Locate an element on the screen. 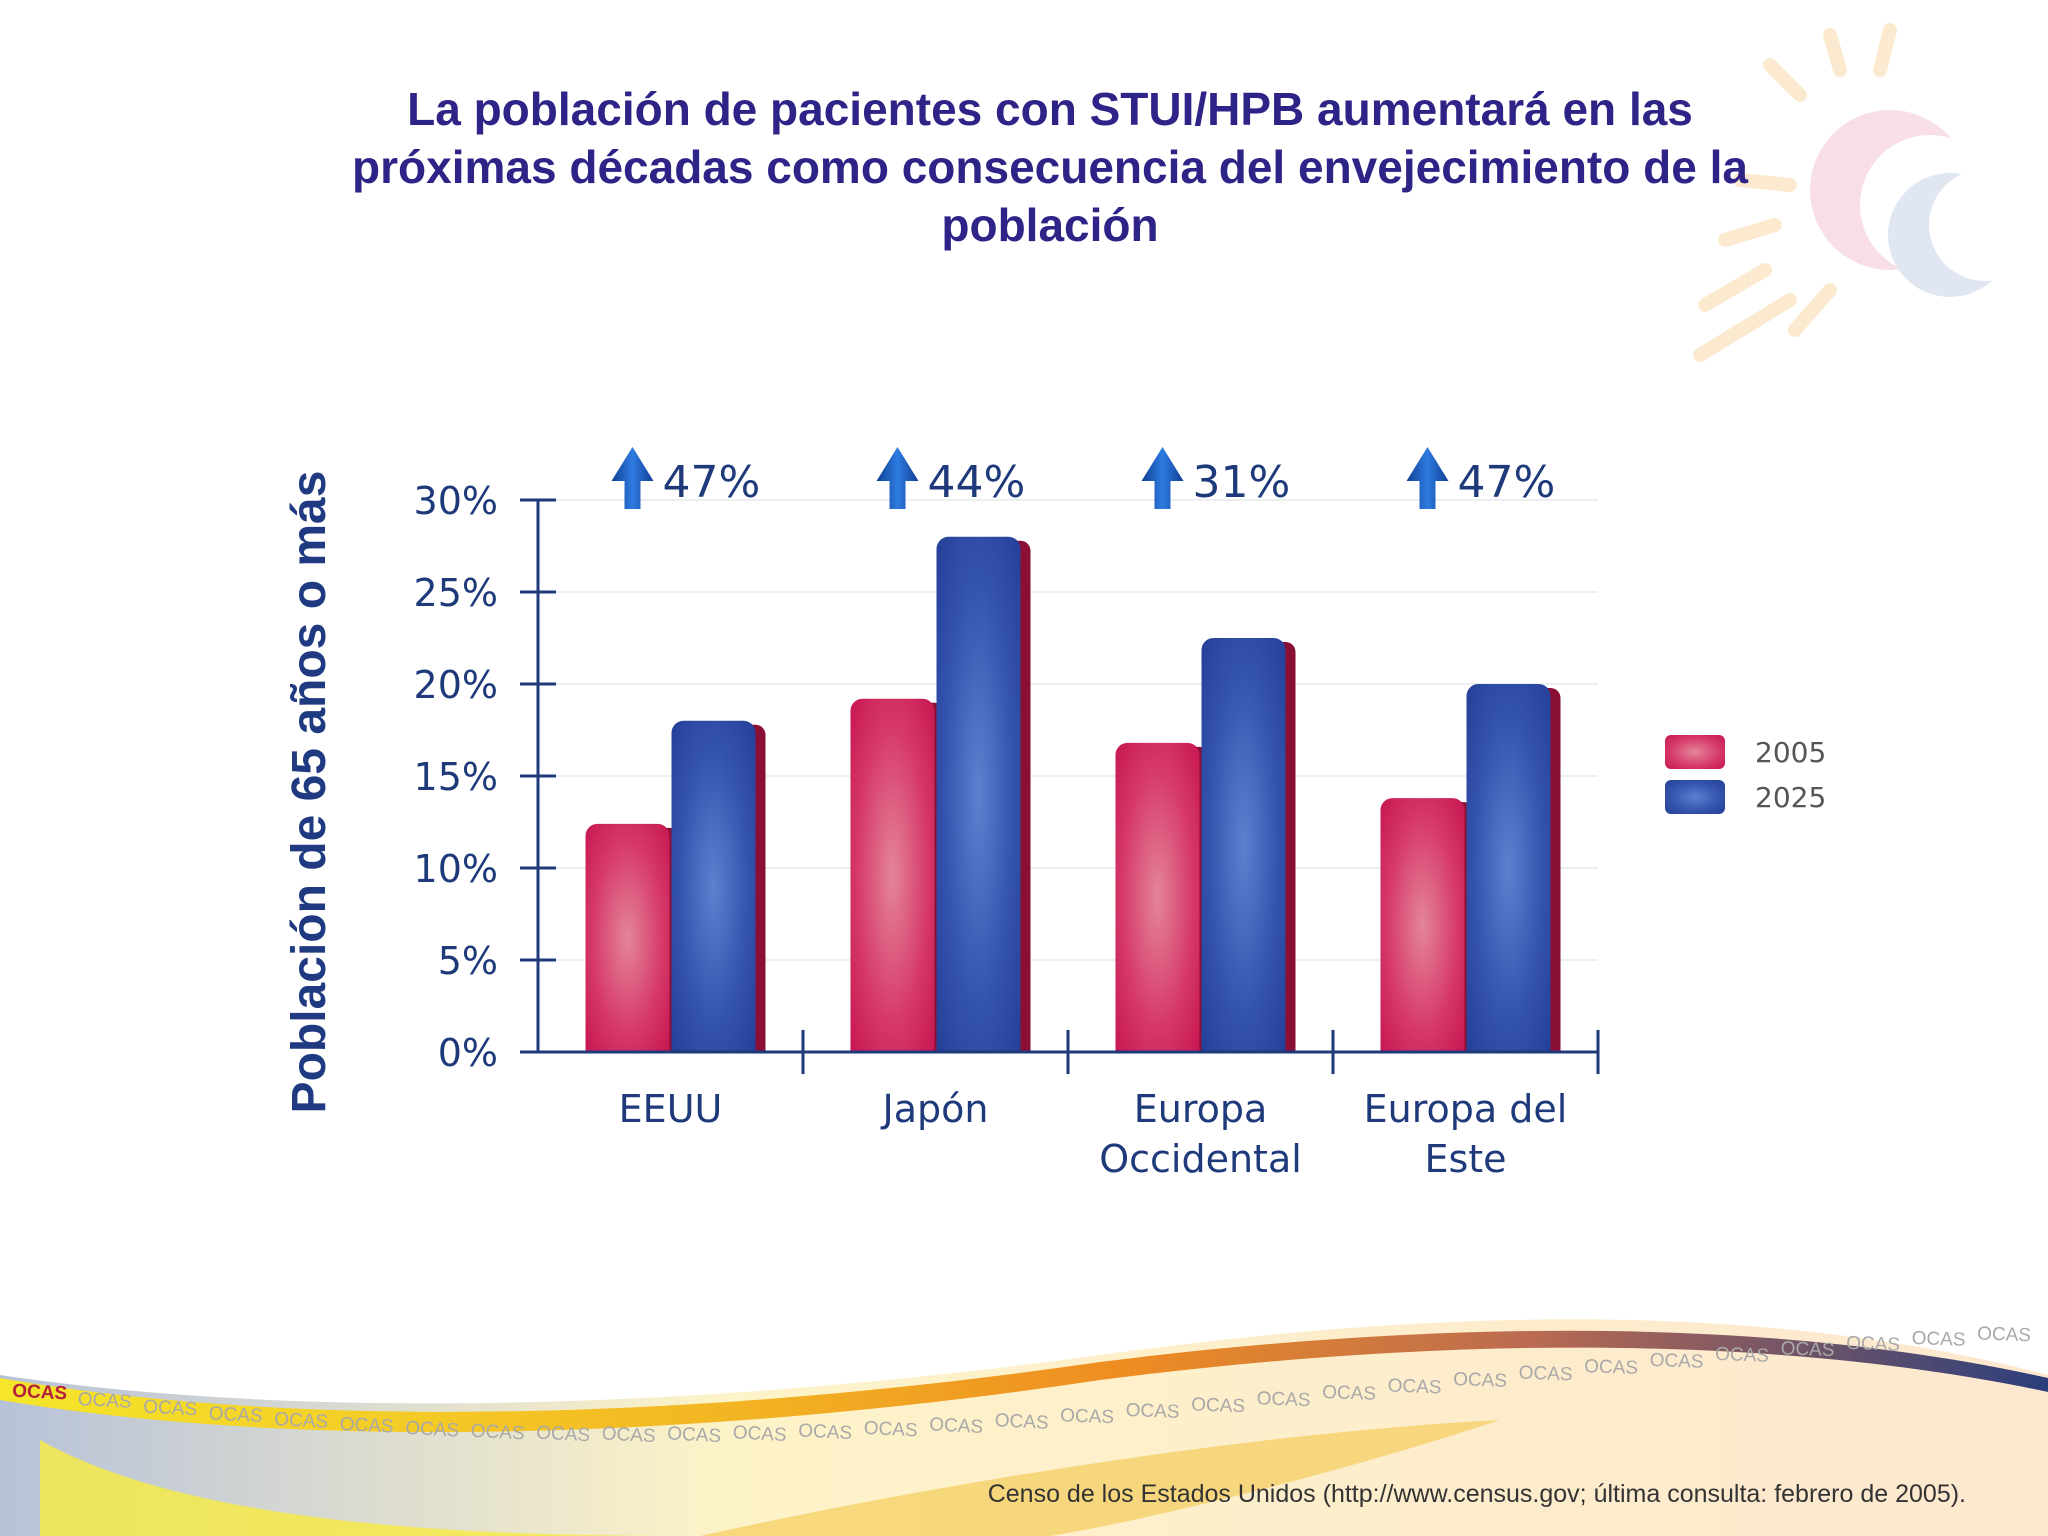  bottom-wave-decoration is located at coordinates (1024, 1427).